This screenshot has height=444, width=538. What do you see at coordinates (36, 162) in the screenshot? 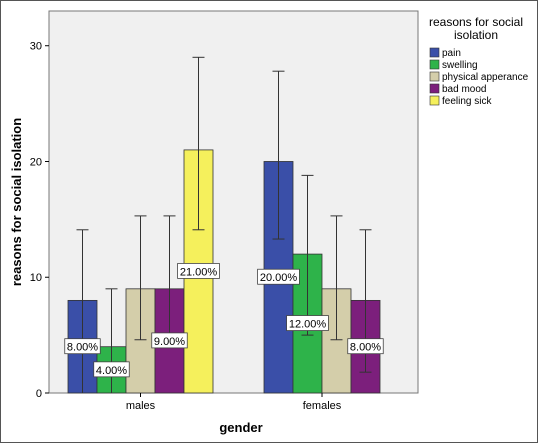
I see `y-tick-label: 20` at bounding box center [36, 162].